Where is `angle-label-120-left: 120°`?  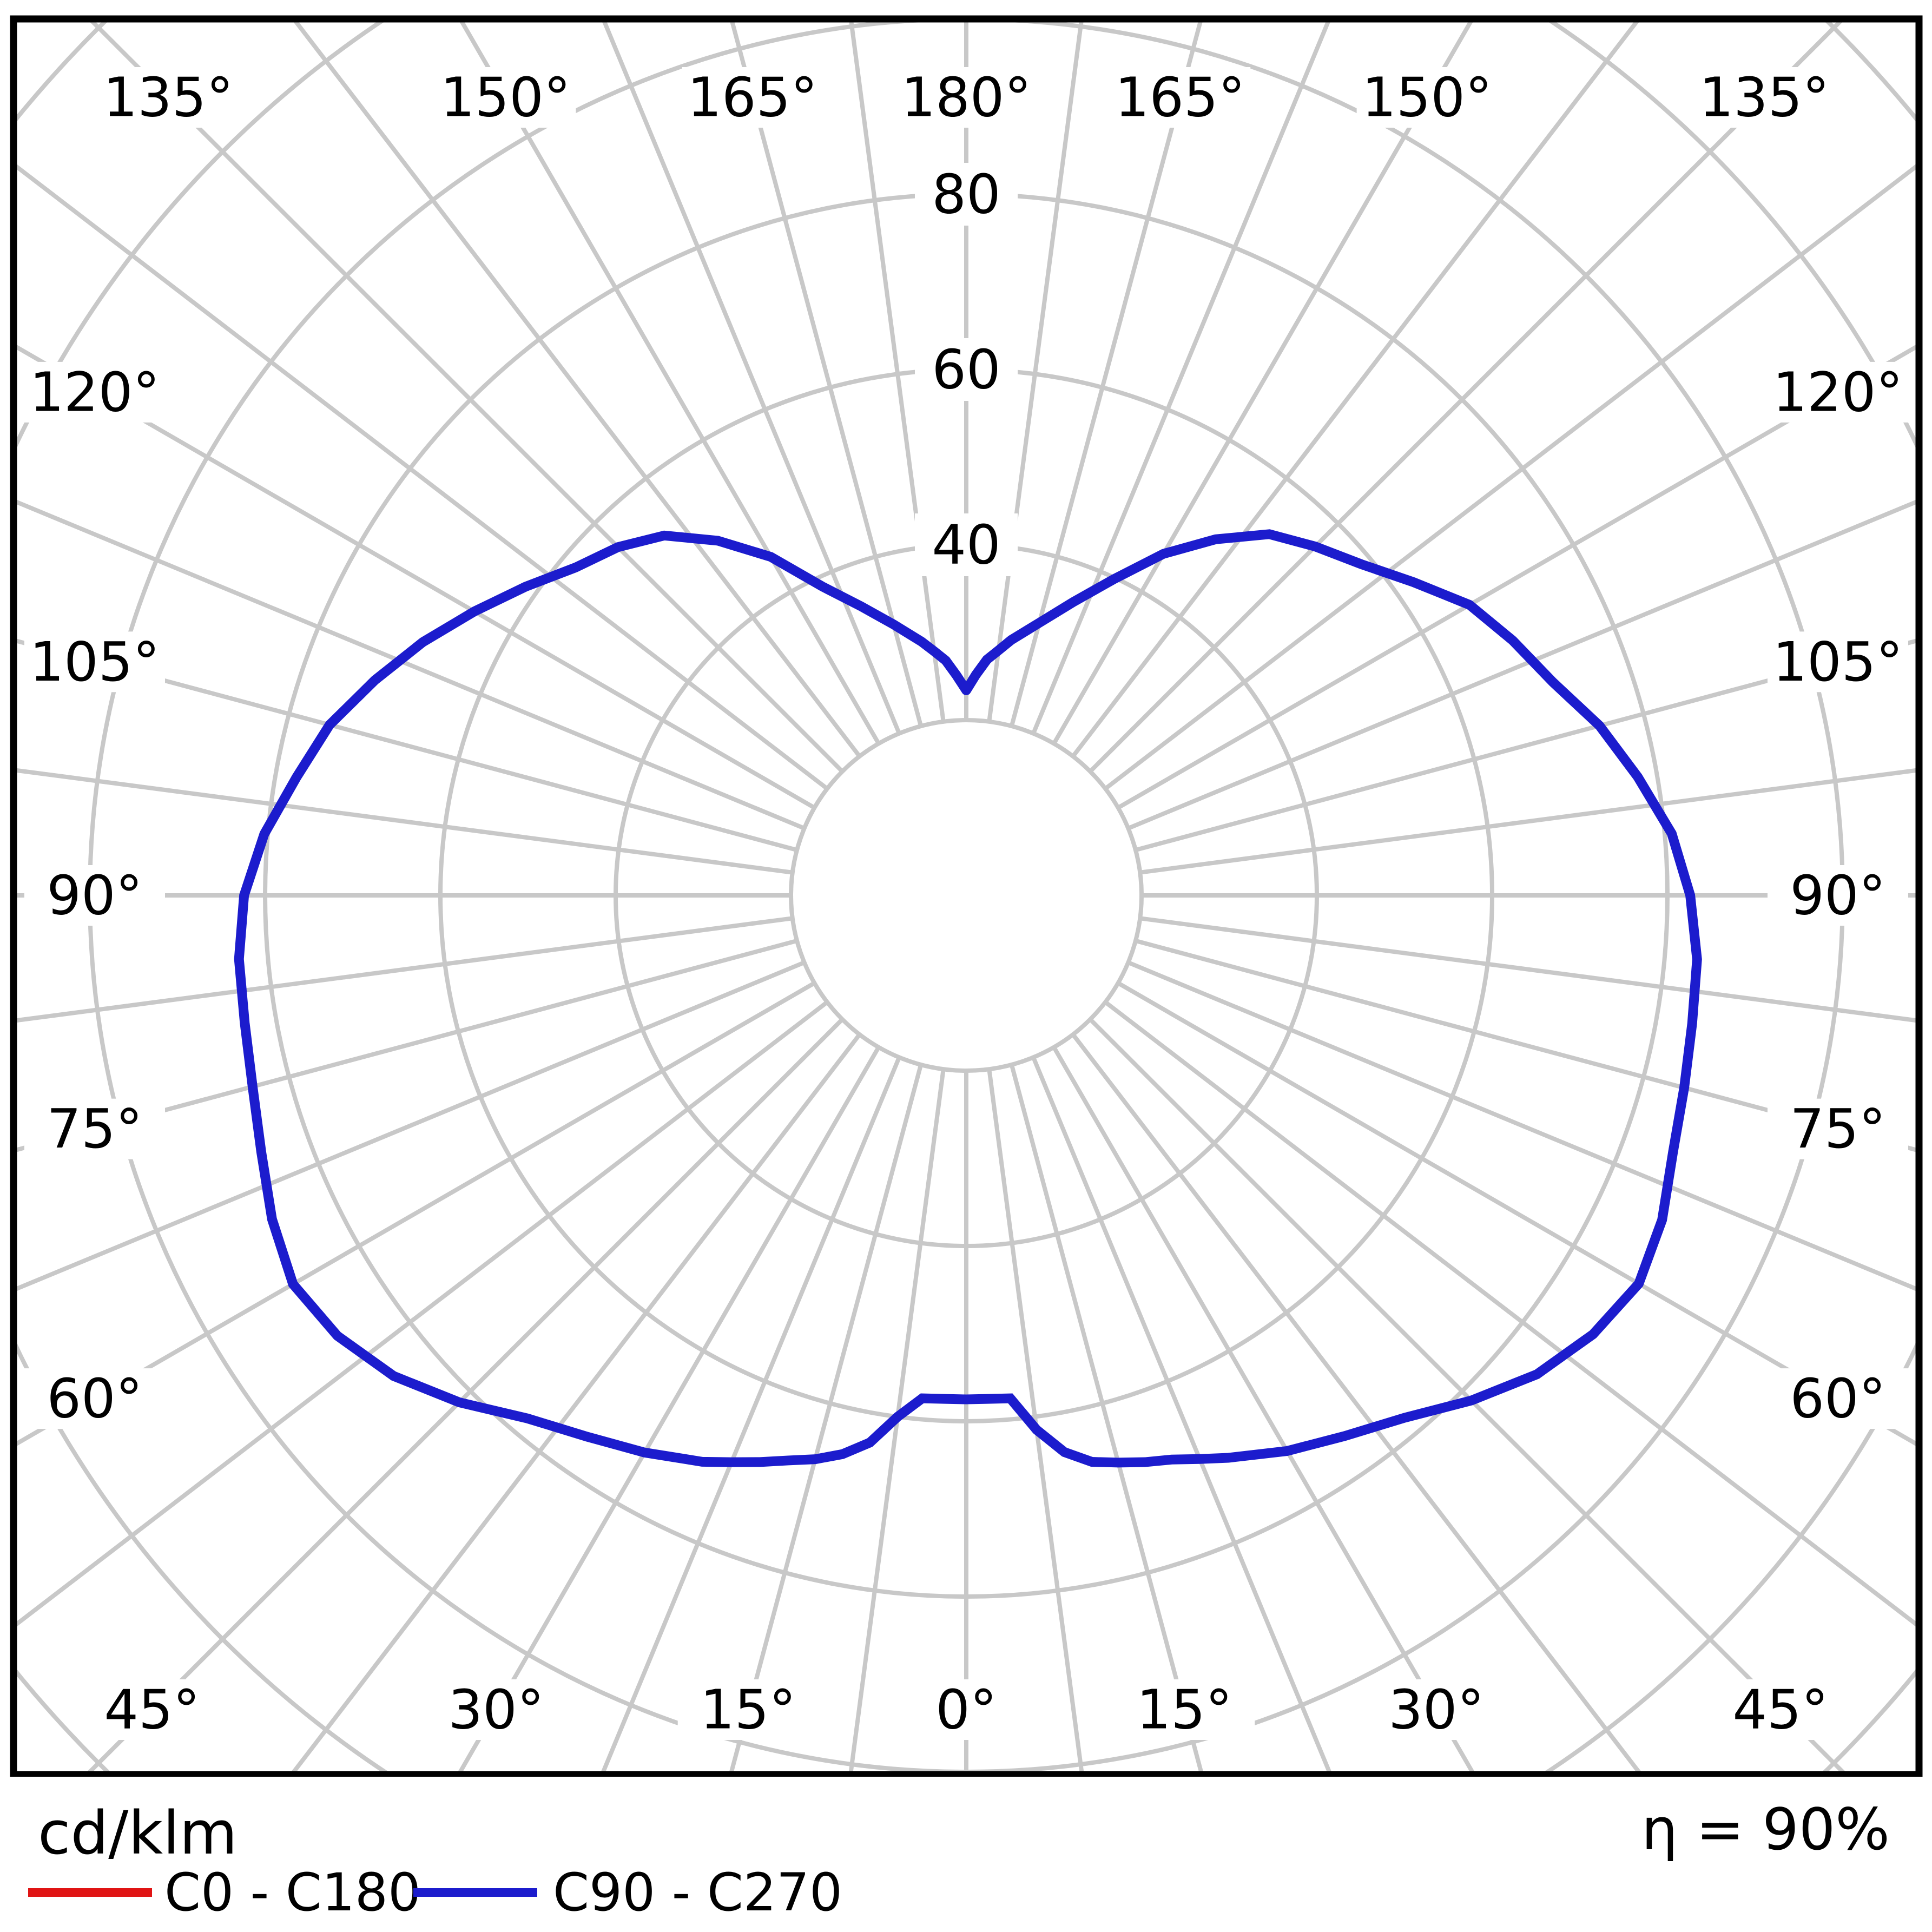
angle-label-120-left: 120° is located at coordinates (95, 392).